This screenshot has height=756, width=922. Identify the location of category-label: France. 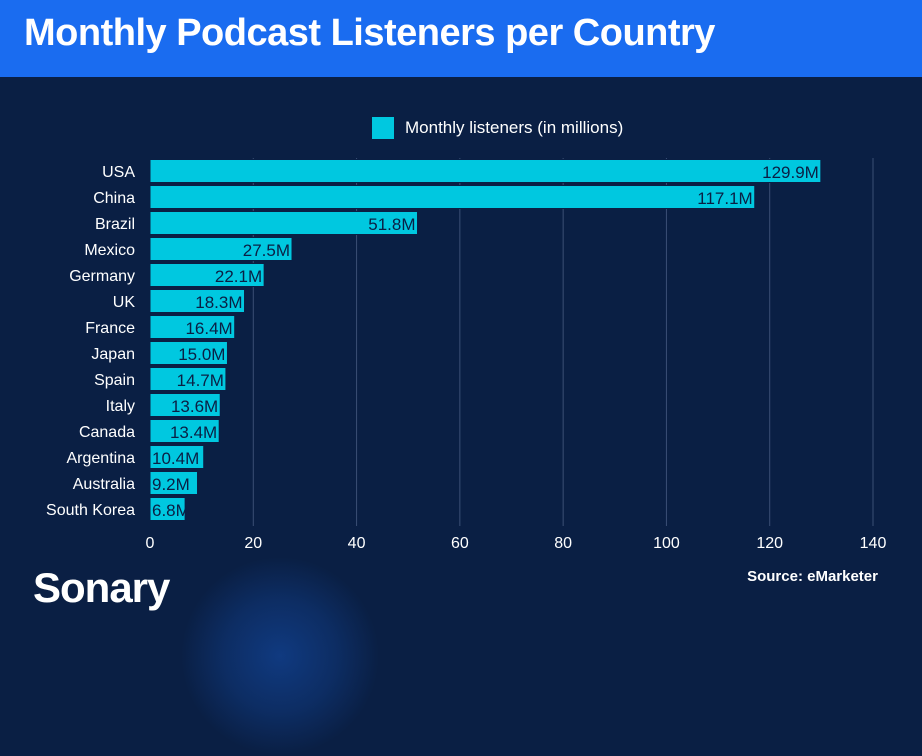
(110, 328).